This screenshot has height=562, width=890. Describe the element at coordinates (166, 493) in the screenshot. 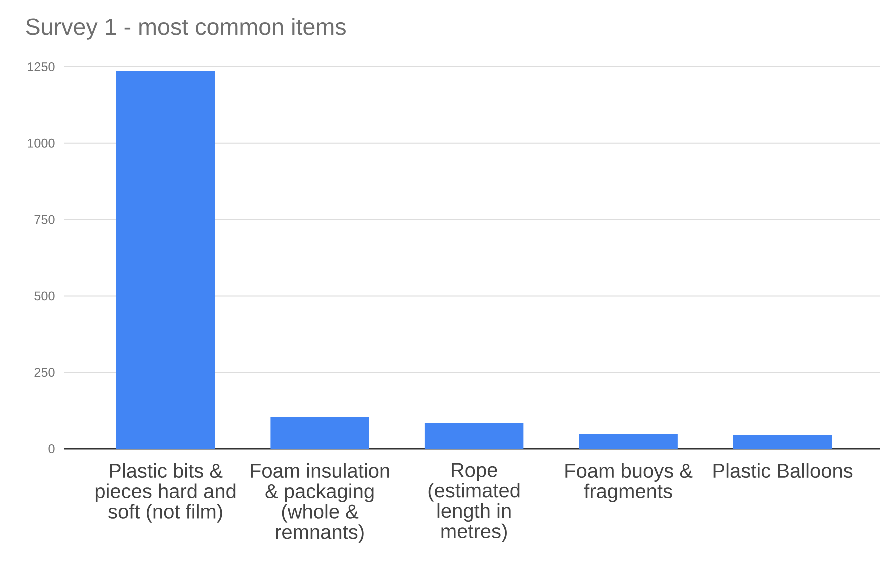

I see `x-tick-label: Plastic bits & pieces hard and soft (not film)` at that location.